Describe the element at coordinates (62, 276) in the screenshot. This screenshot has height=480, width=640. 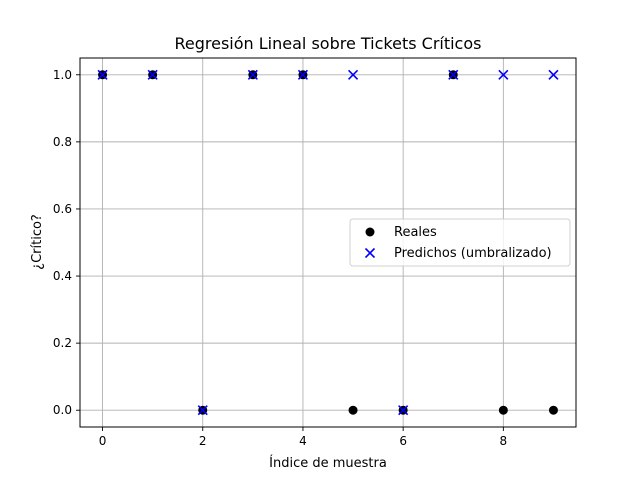
I see `y-tick-label: 0.4` at that location.